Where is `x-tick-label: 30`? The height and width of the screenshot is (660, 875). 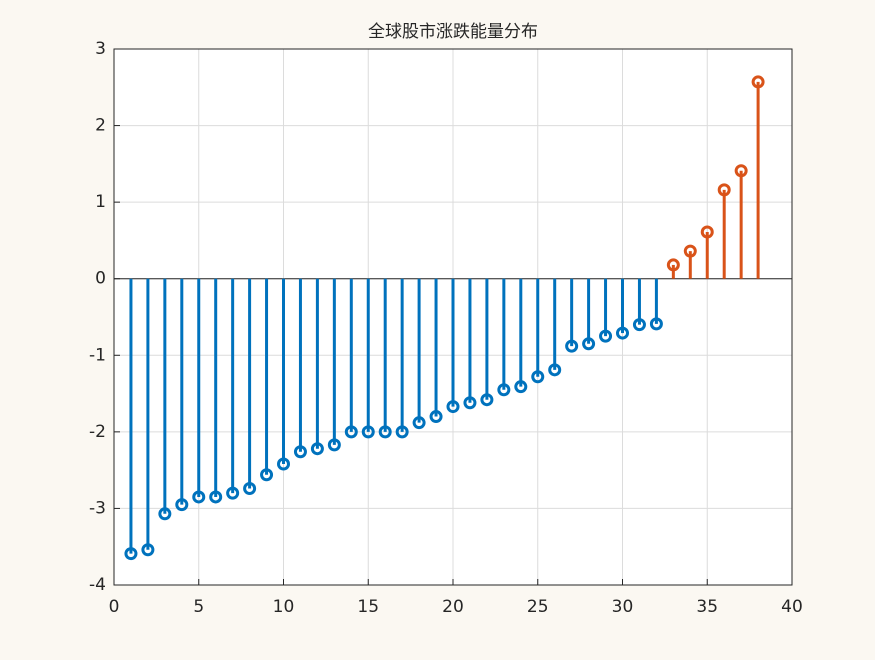
x-tick-label: 30 is located at coordinates (623, 607).